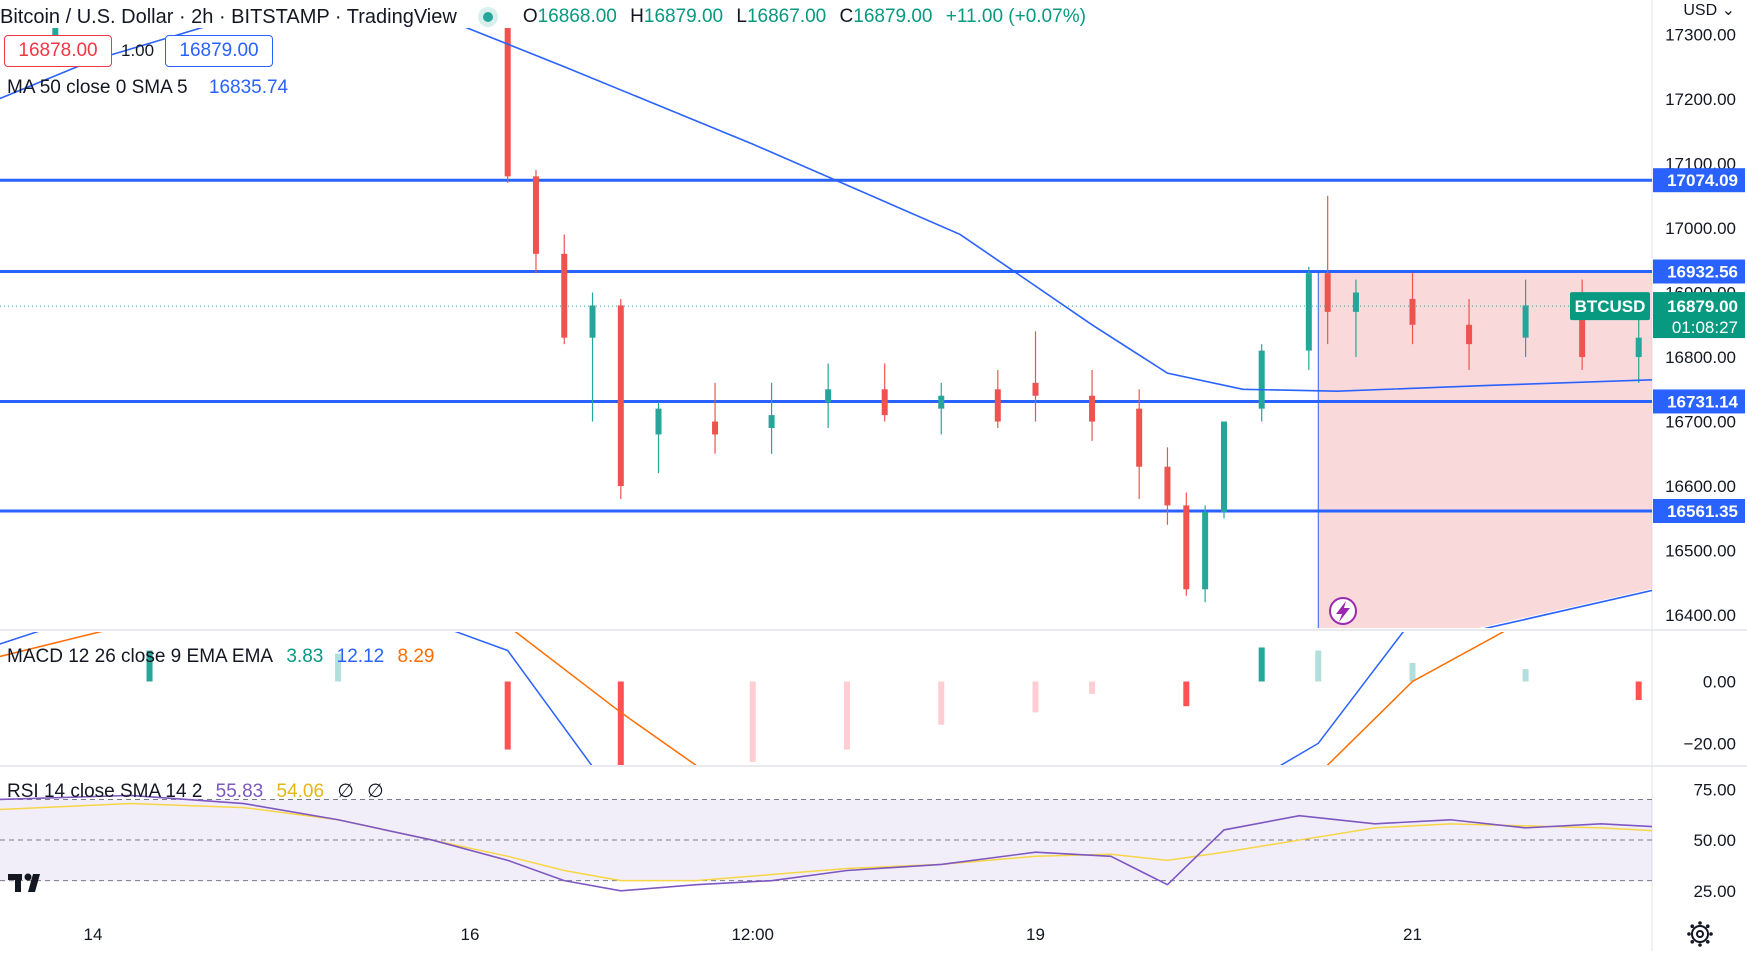  I want to click on time-tick-label: 19, so click(1035, 934).